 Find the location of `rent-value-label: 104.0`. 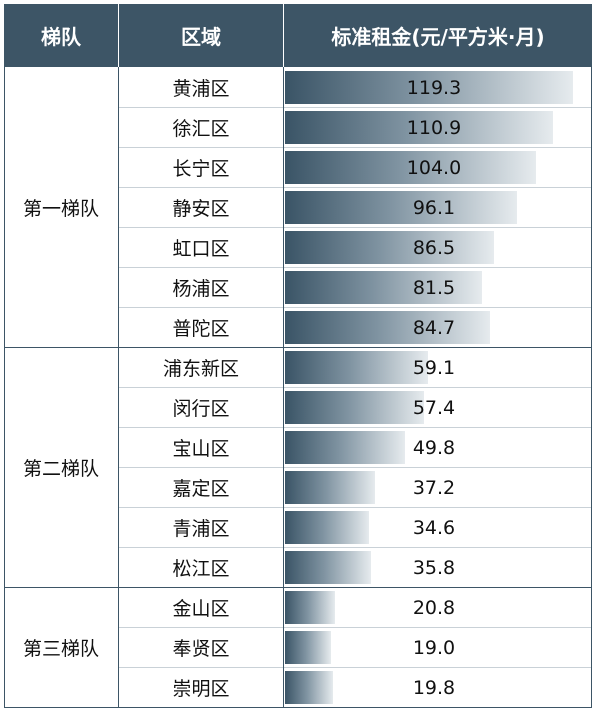

rent-value-label: 104.0 is located at coordinates (434, 167).